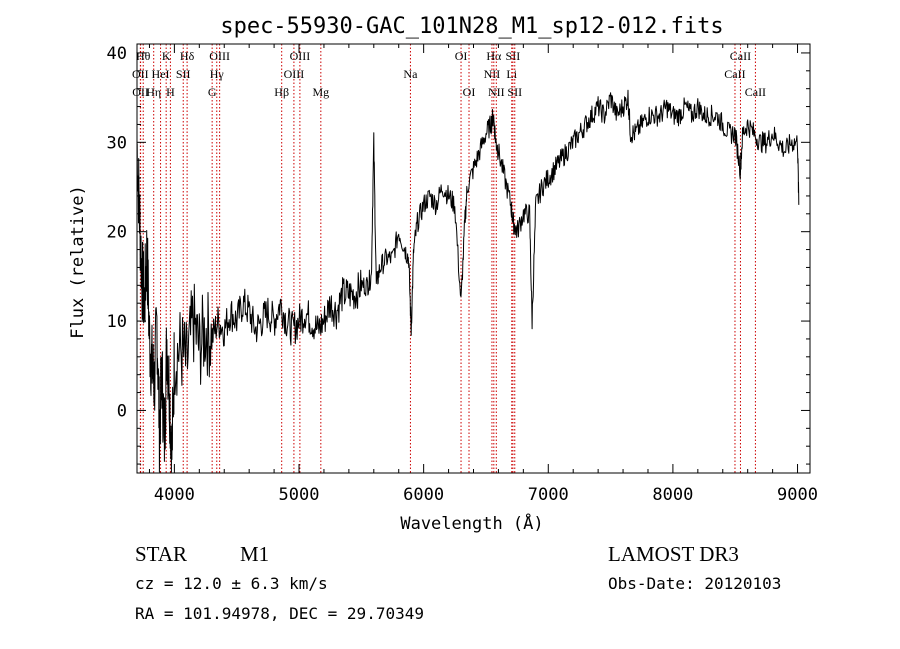  Describe the element at coordinates (734, 74) in the screenshot. I see `line-label-25: CaII` at that location.